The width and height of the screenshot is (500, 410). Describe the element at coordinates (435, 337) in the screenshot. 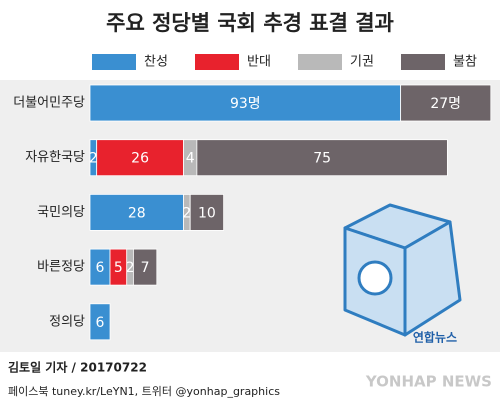

I see `logo: 연합뉴스` at that location.